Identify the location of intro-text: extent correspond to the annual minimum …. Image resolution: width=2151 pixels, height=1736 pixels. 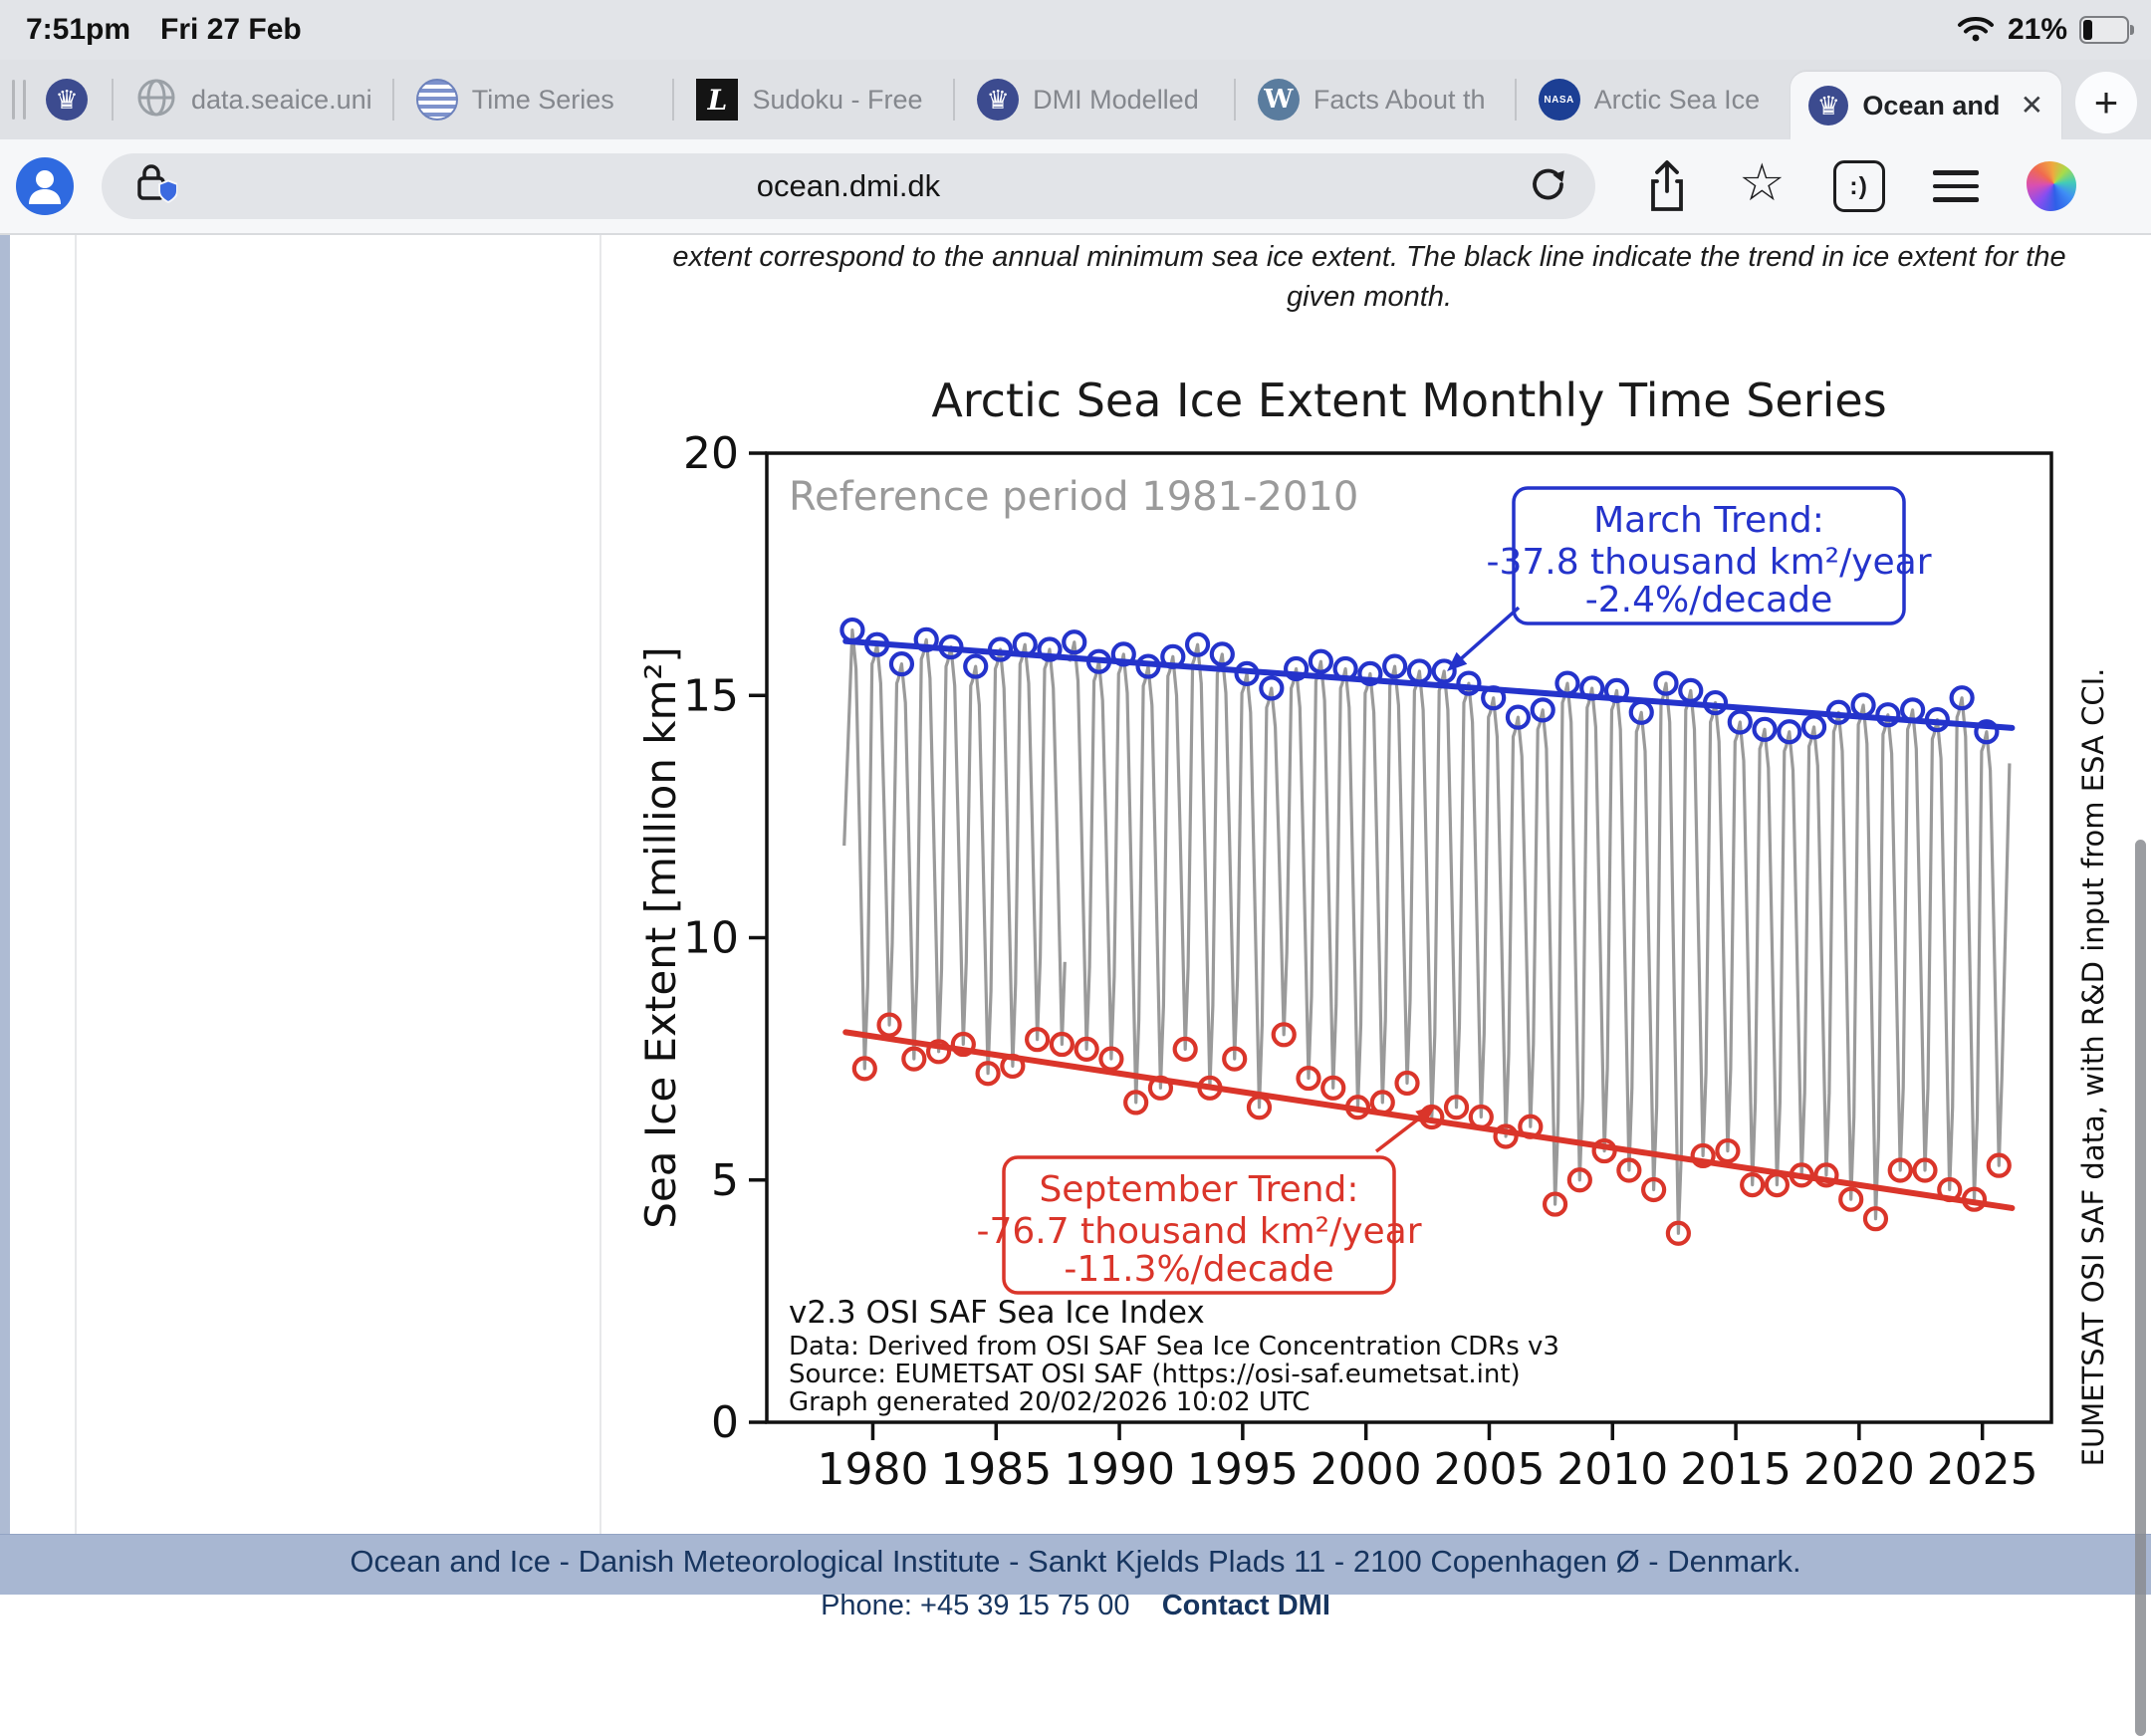
(1369, 277).